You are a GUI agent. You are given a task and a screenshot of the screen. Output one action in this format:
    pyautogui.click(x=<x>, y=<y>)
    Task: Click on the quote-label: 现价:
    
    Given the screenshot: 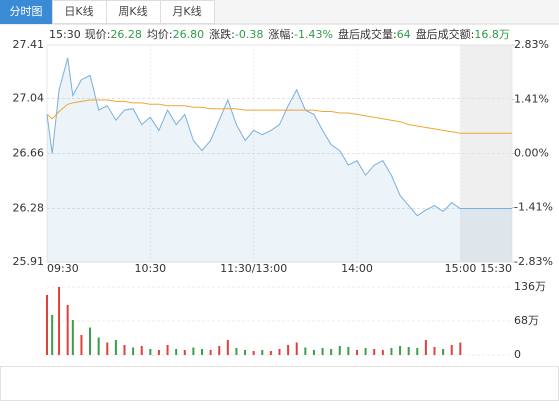 What is the action you would take?
    pyautogui.click(x=98, y=34)
    